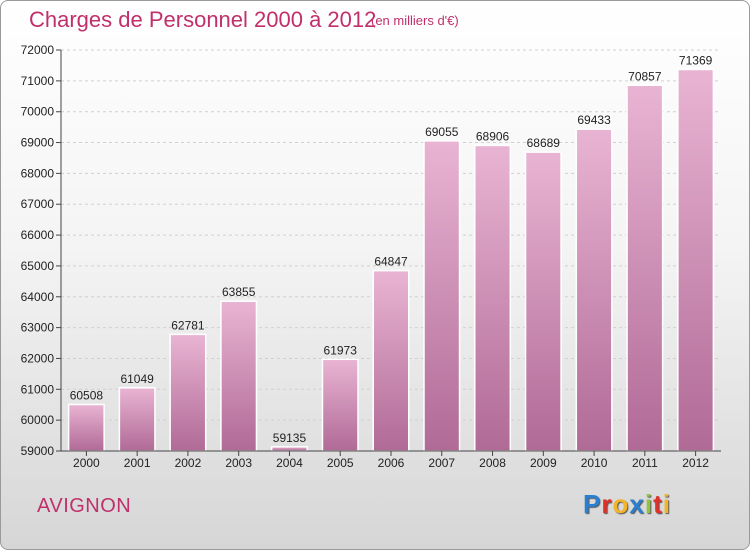 The height and width of the screenshot is (550, 750). What do you see at coordinates (645, 76) in the screenshot?
I see `bar-value-label: 70857` at bounding box center [645, 76].